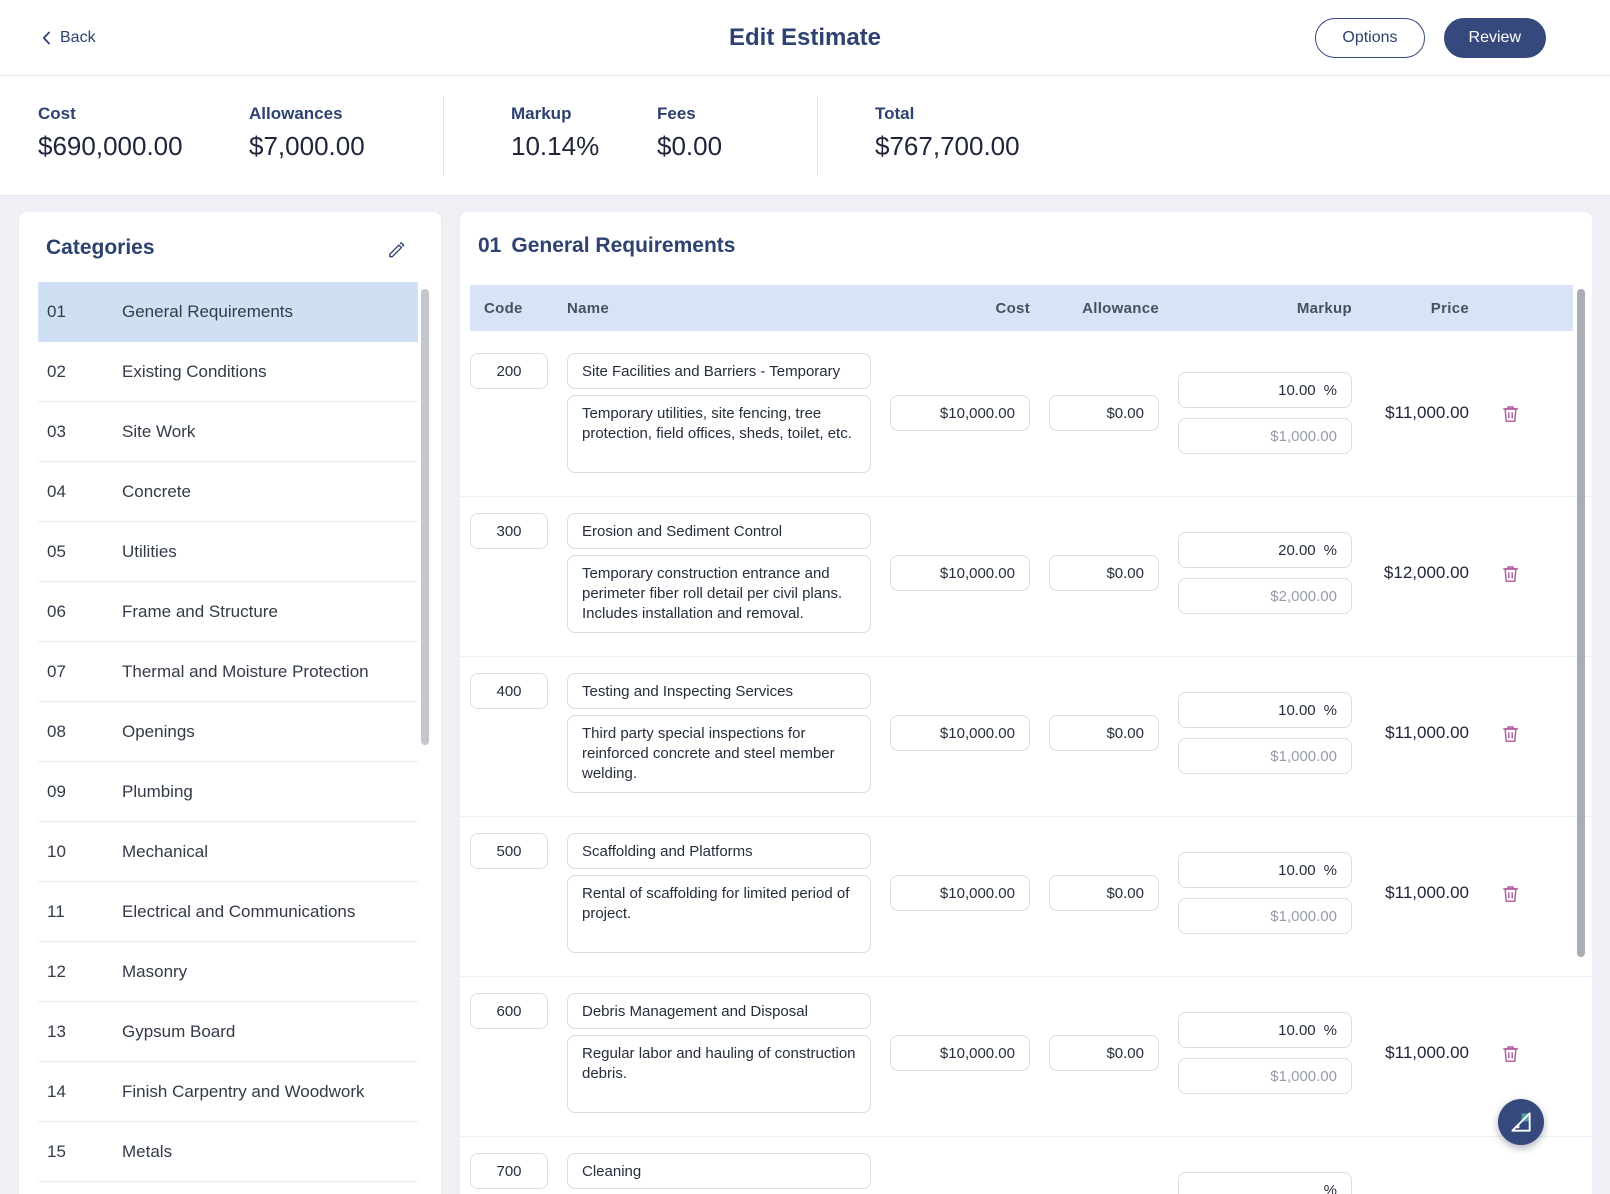 This screenshot has width=1610, height=1194. Describe the element at coordinates (1521, 1122) in the screenshot. I see `takeoff-fab-button` at that location.